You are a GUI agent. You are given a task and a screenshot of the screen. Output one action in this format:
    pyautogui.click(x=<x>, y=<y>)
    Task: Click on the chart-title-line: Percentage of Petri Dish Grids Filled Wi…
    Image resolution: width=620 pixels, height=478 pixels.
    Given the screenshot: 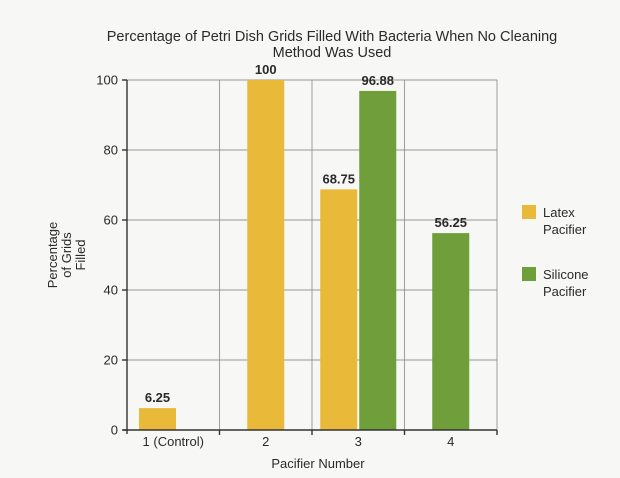 What is the action you would take?
    pyautogui.click(x=332, y=37)
    